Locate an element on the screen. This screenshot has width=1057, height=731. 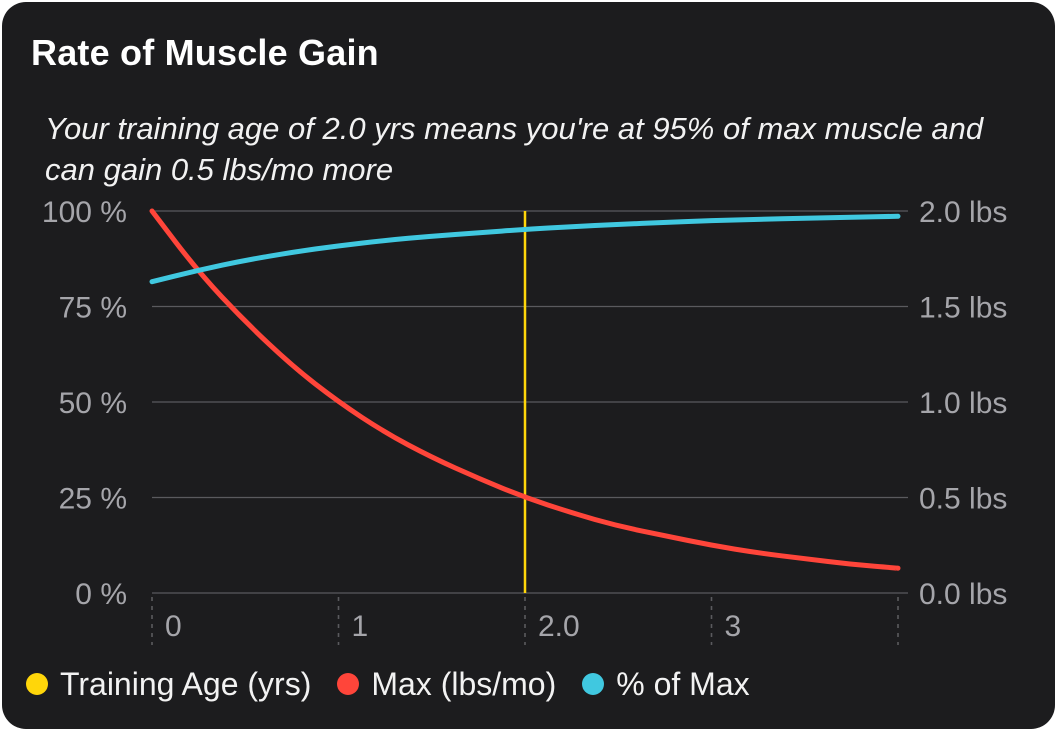
series-line-pct-of-max is located at coordinates (525, 249).